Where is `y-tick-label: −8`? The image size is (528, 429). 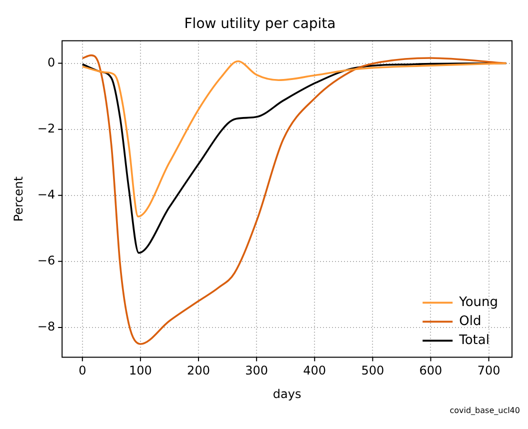
y-tick-label: −8 is located at coordinates (46, 327).